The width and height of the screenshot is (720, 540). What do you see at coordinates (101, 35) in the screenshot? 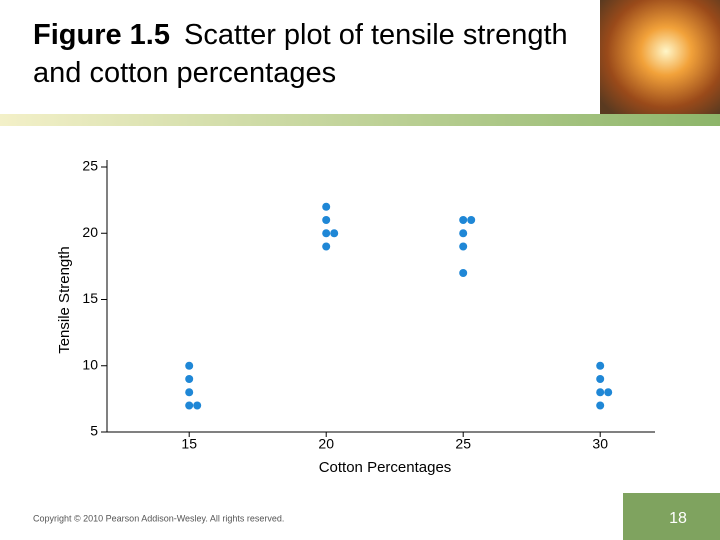
I see `title-figure: Figure 1.5` at bounding box center [101, 35].